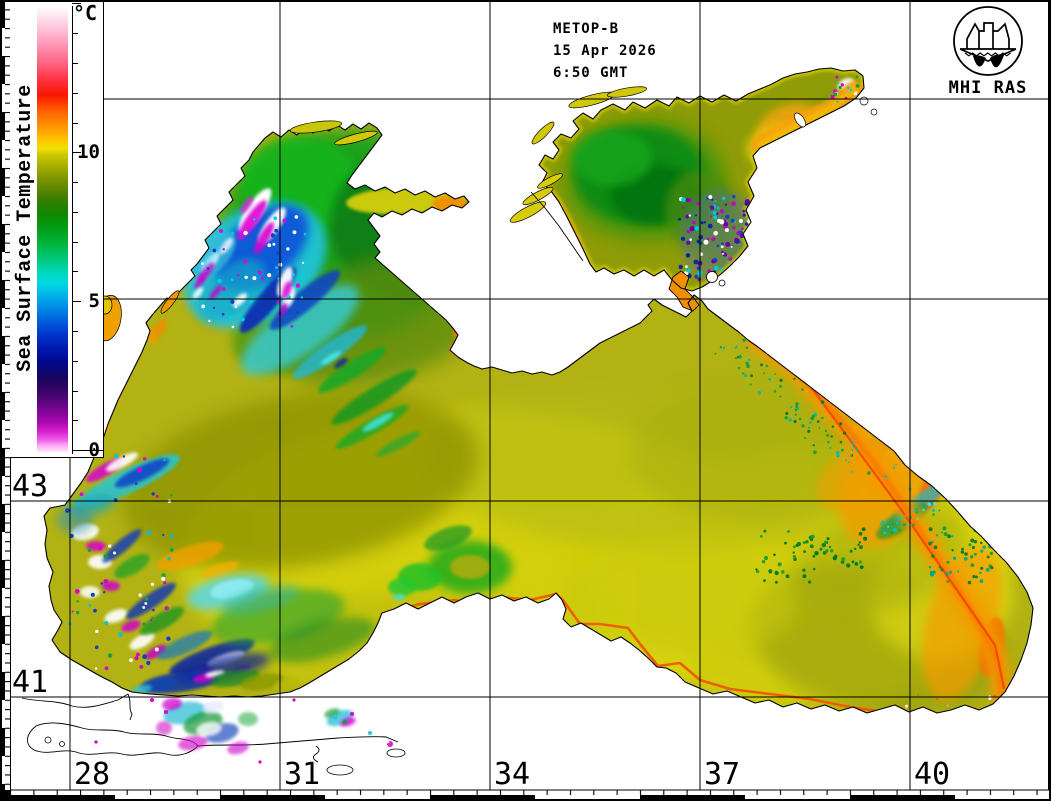 Image resolution: width=1051 pixels, height=801 pixels. I want to click on temperature-unit-label: °C, so click(85, 13).